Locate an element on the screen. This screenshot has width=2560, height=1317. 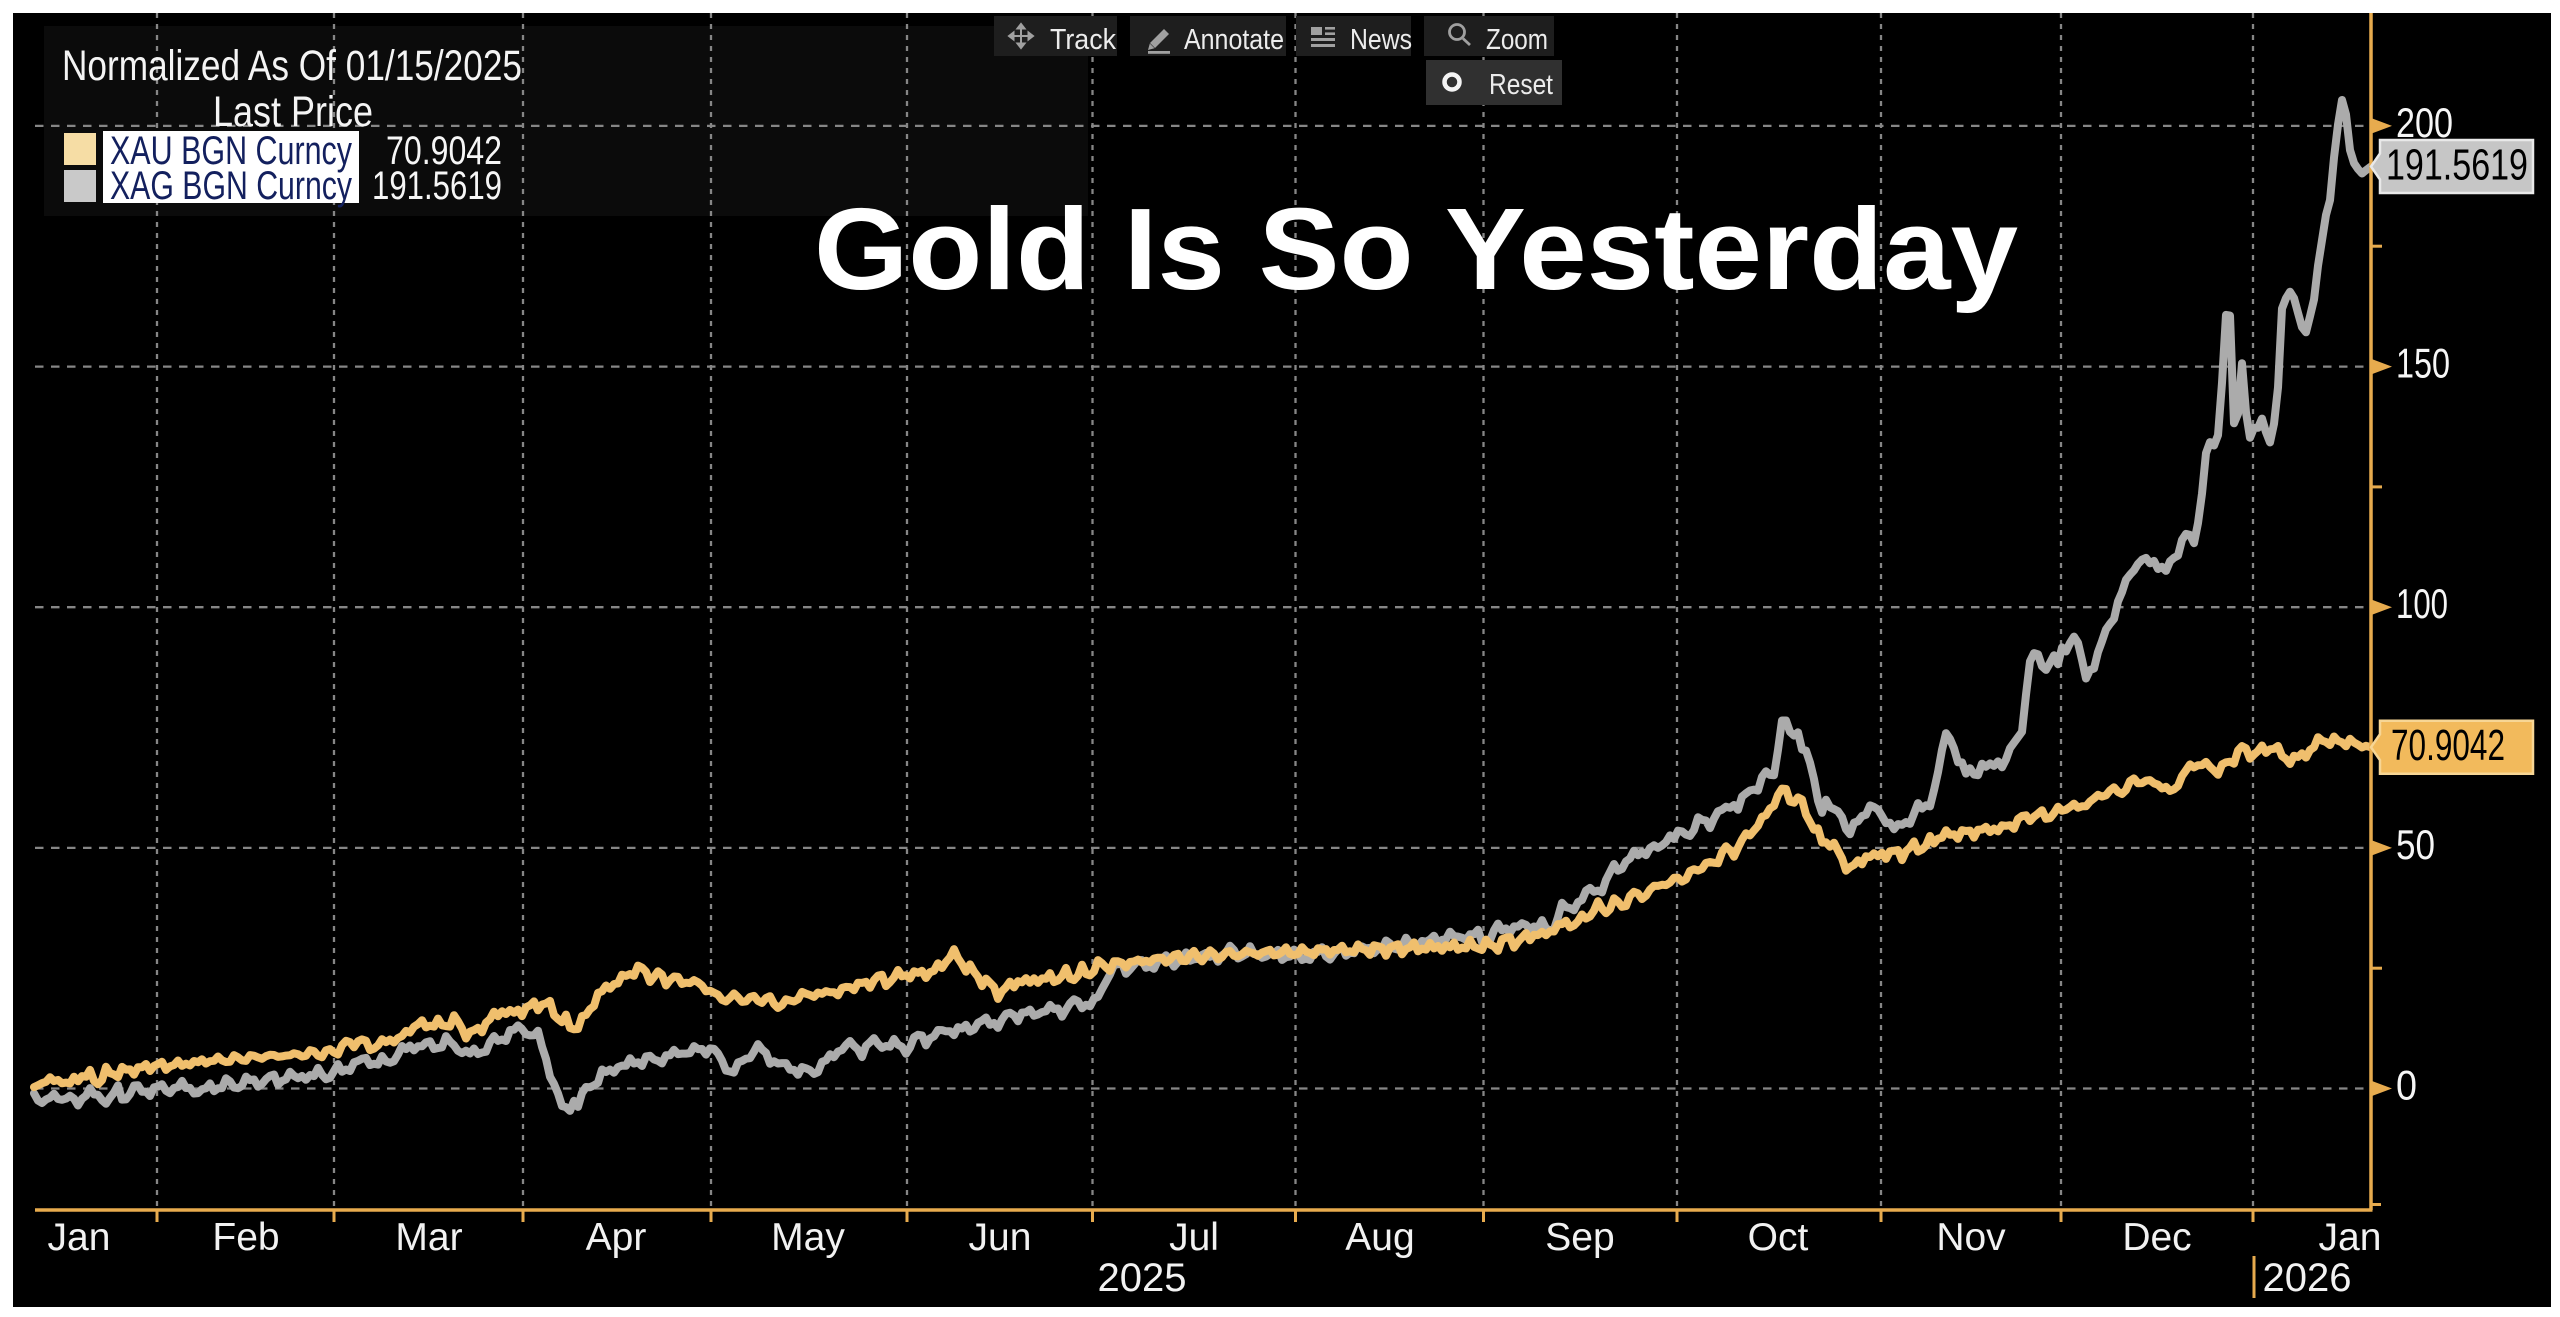
svg-text: 150 is located at coordinates (2423, 363).